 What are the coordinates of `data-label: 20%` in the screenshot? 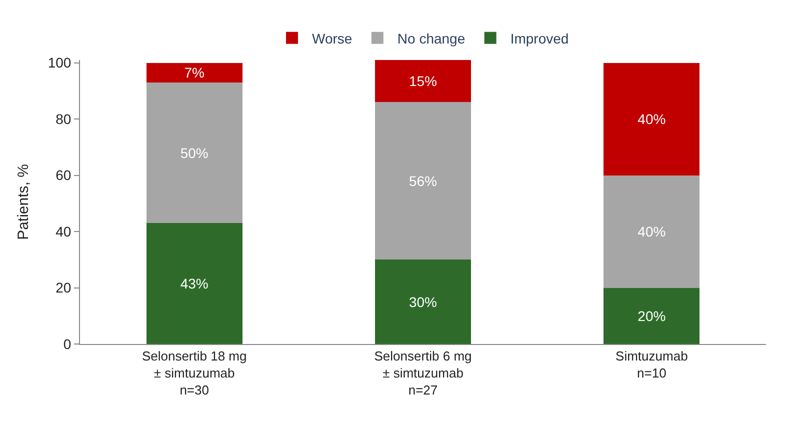 It's located at (652, 316).